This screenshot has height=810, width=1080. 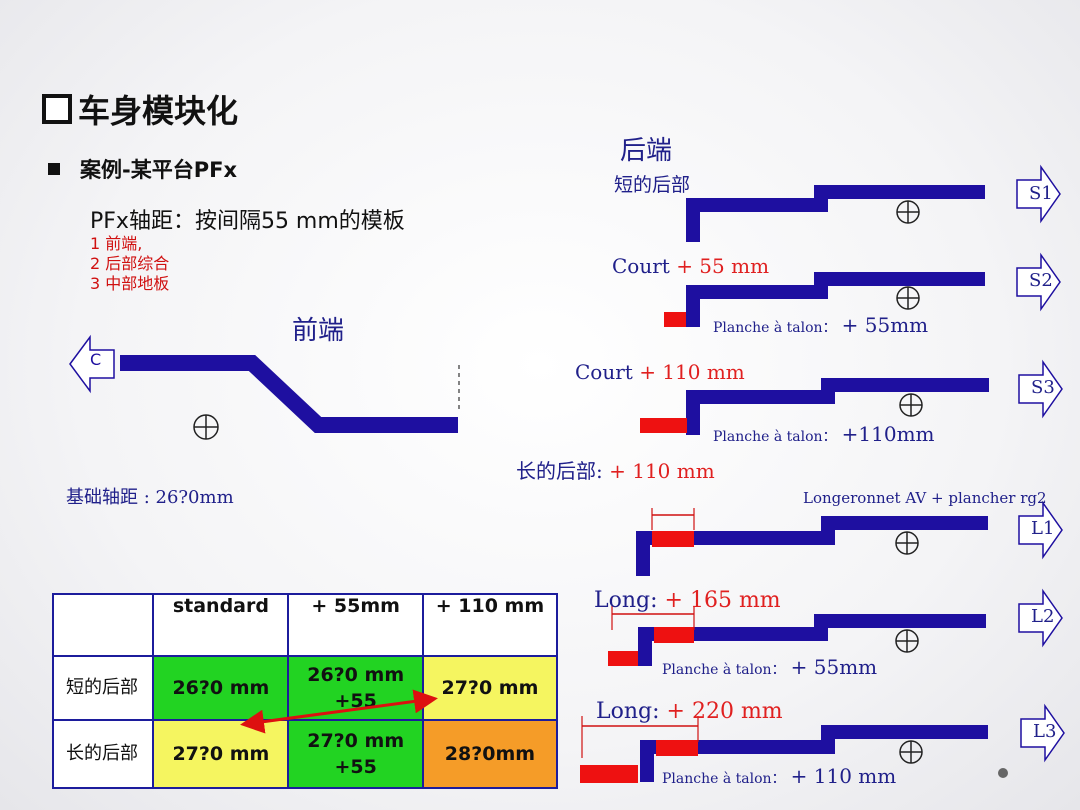 I want to click on list-item: 3 中部地板, so click(x=130, y=283).